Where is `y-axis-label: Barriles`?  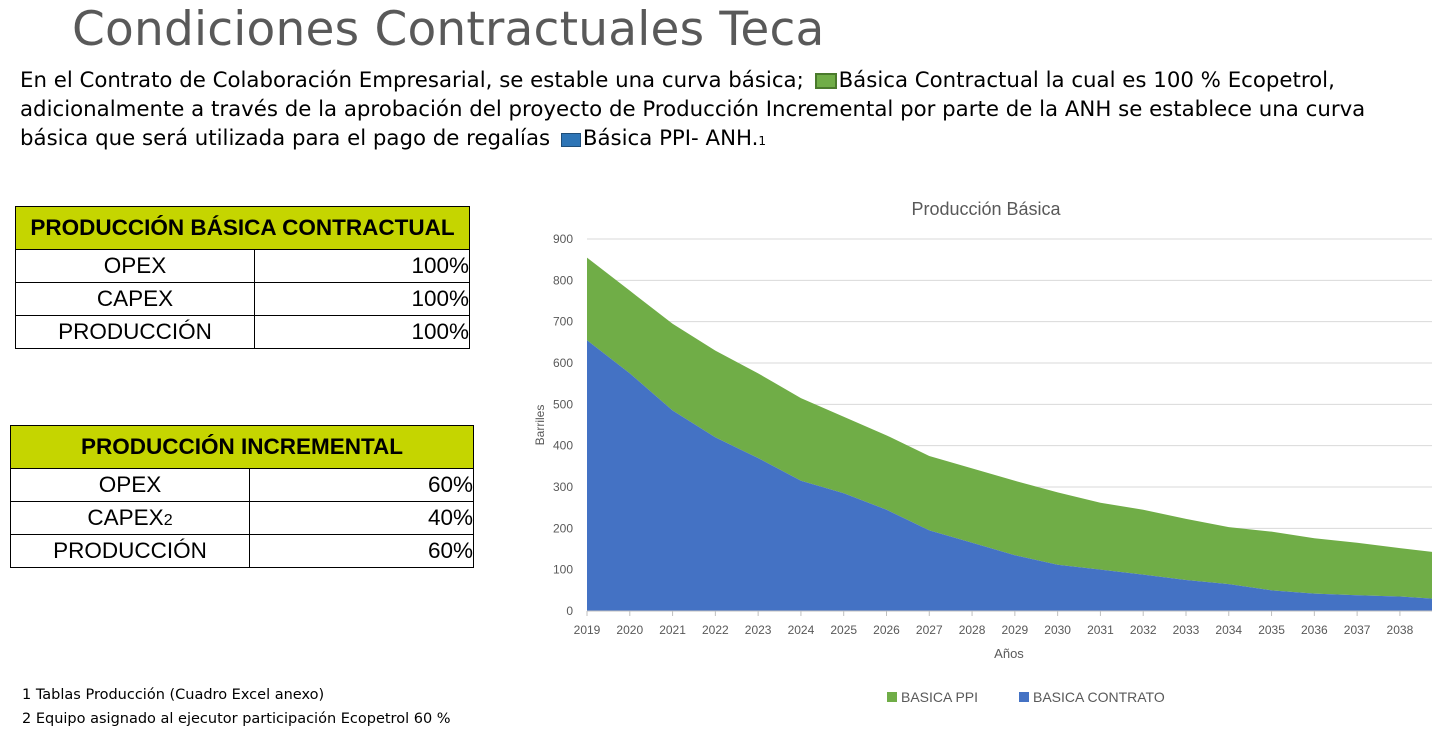
y-axis-label: Barriles is located at coordinates (540, 425).